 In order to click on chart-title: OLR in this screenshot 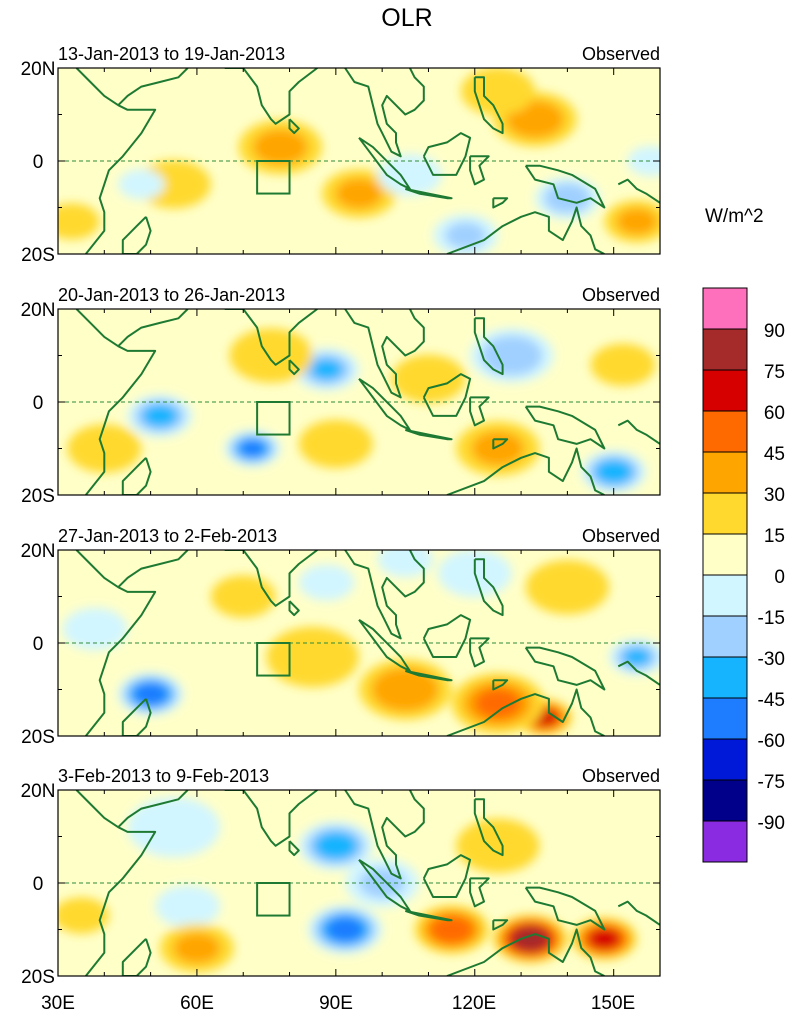, I will do `click(406, 18)`.